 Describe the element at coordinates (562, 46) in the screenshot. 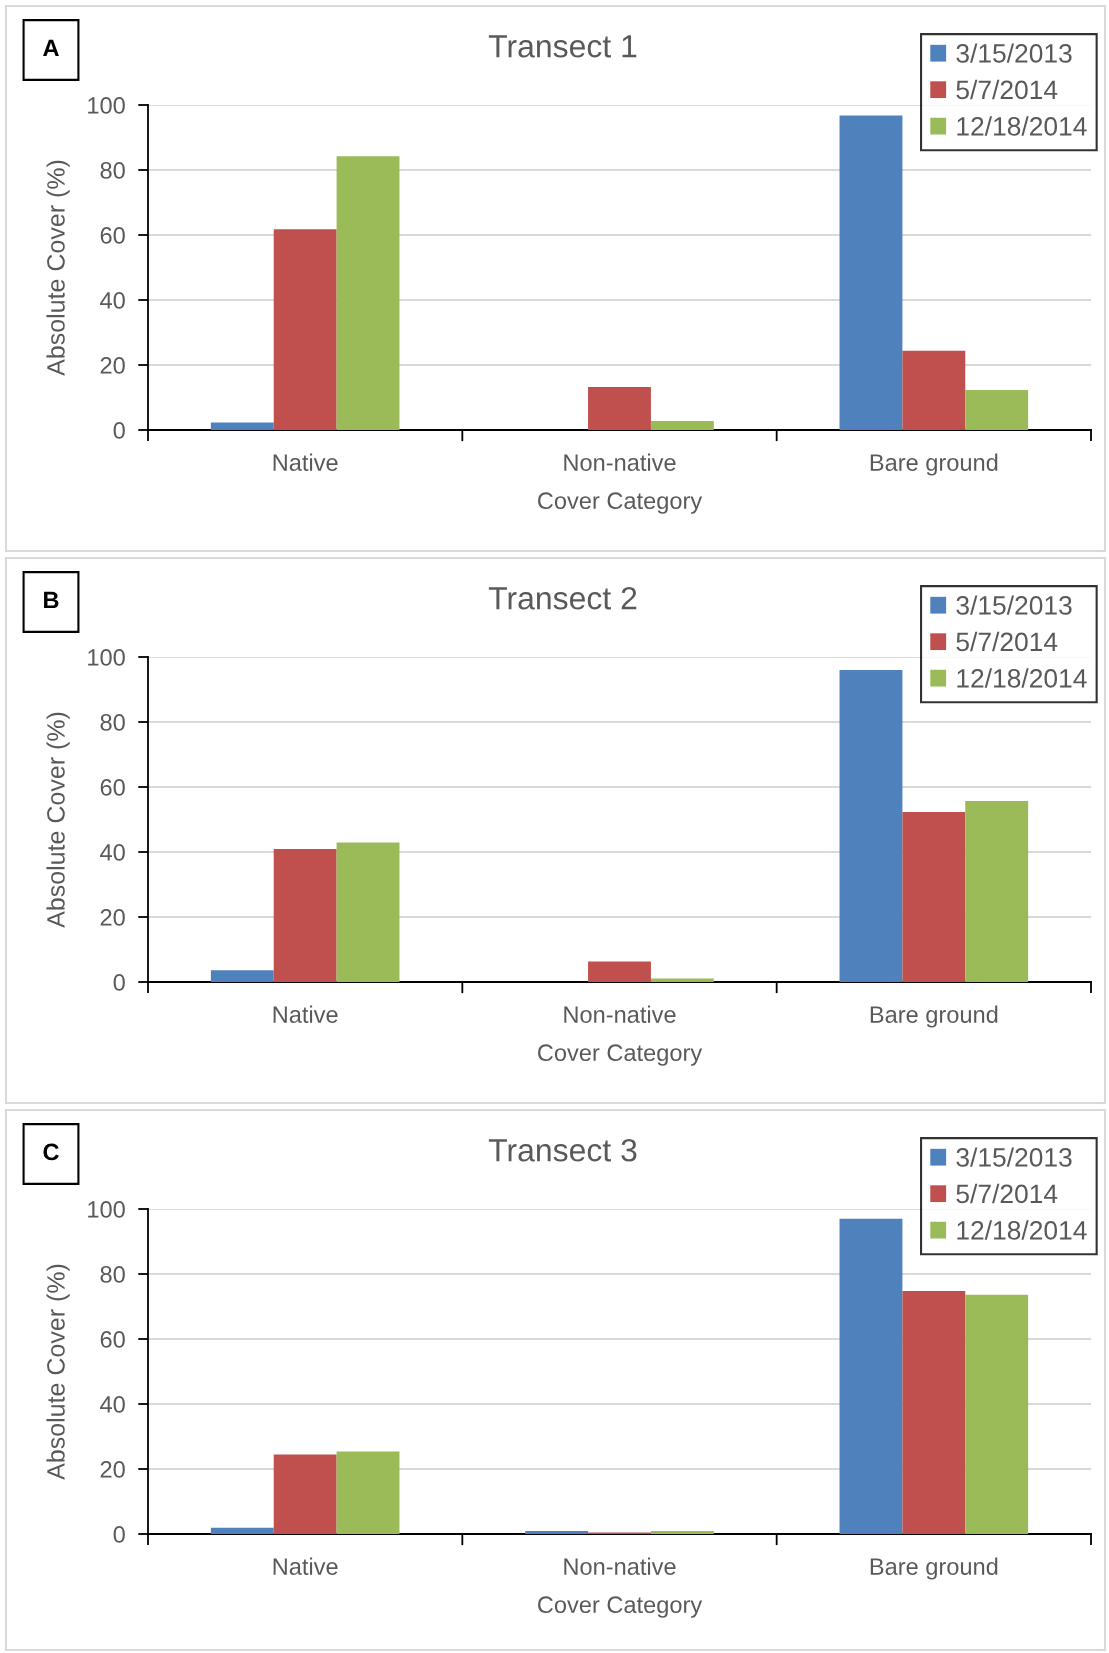

I see `chart-title: Transect 1` at that location.